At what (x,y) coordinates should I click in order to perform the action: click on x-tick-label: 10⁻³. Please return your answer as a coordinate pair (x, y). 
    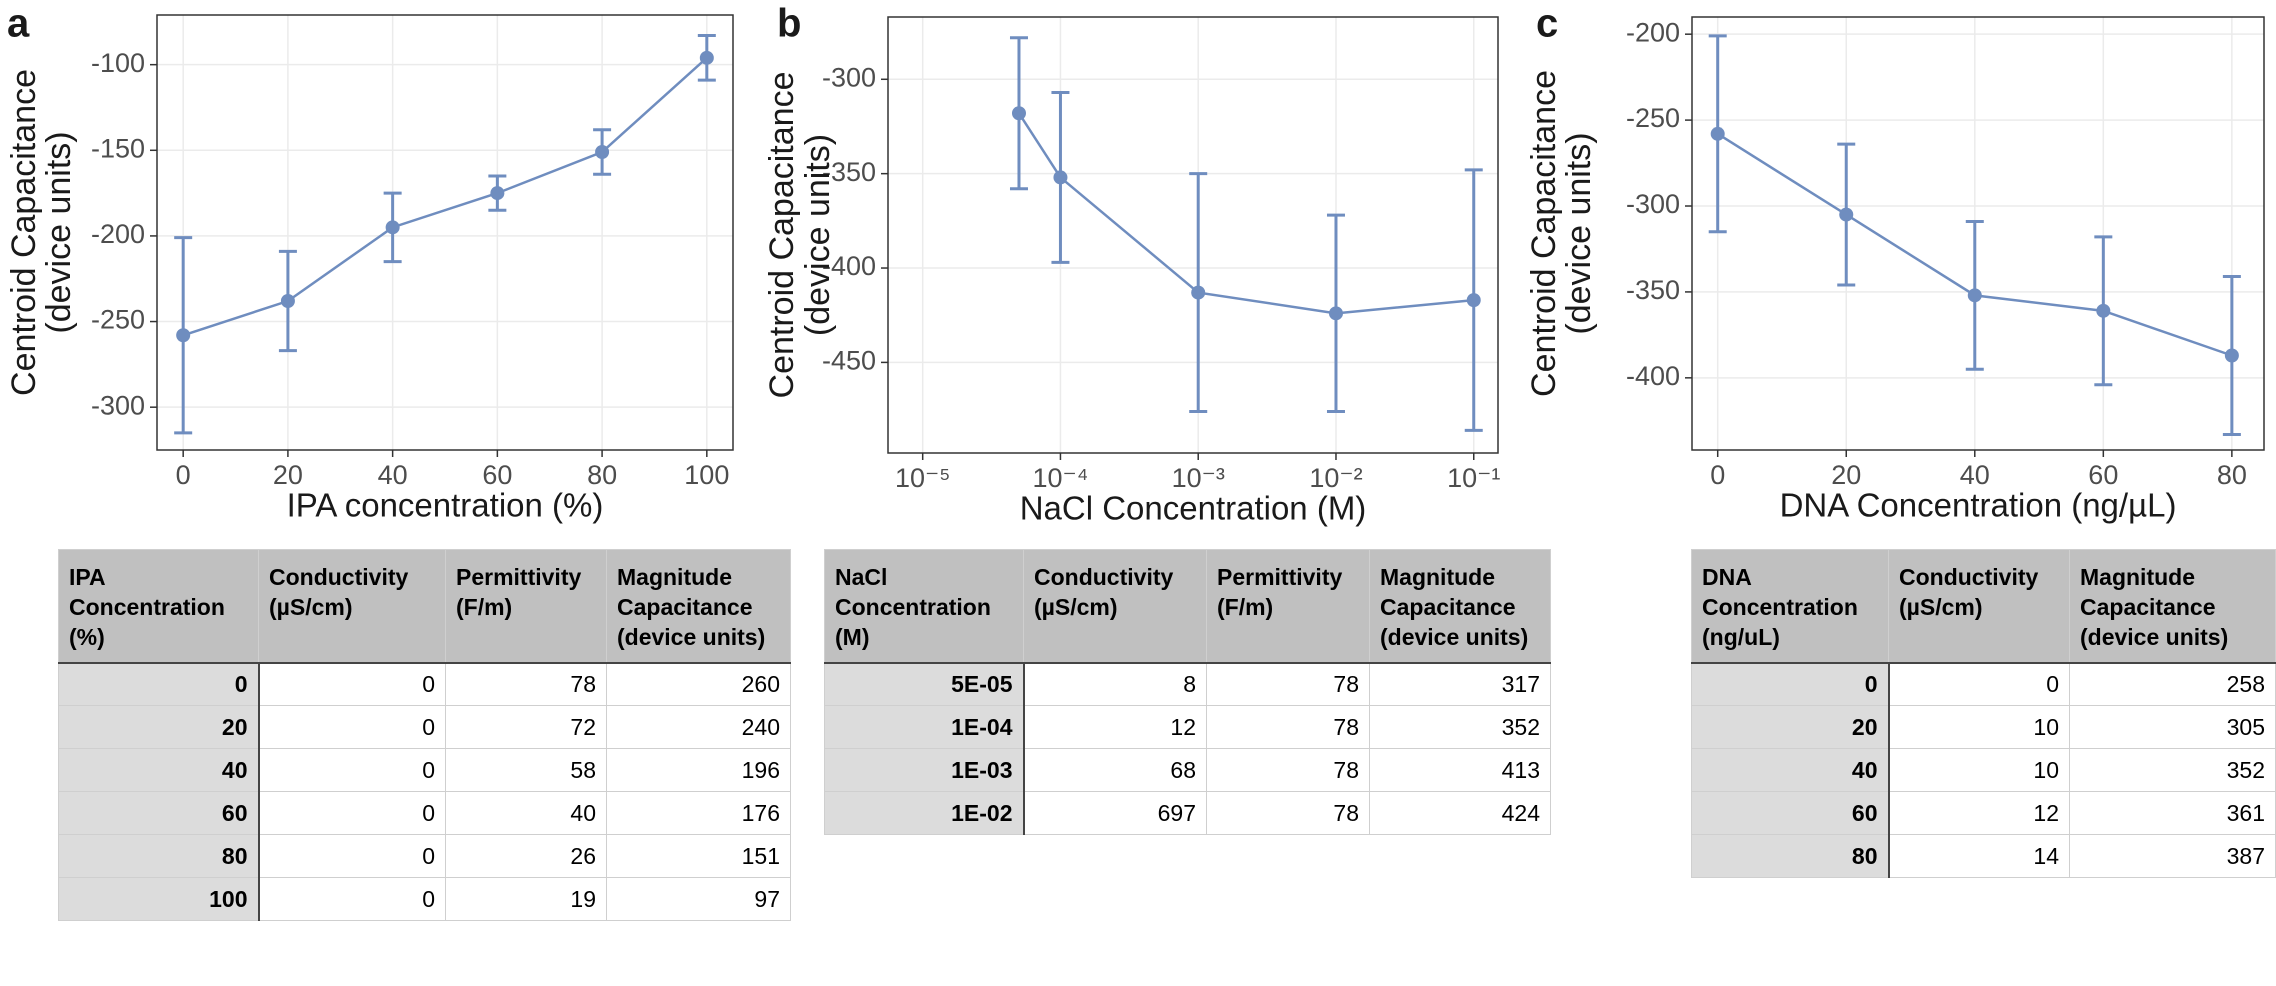
    Looking at the image, I should click on (1198, 478).